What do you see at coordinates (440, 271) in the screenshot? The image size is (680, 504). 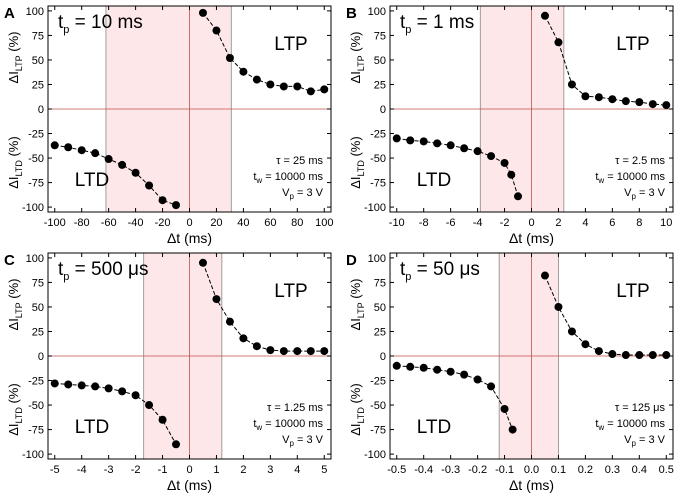 I see `pulse-width-label: tp = 50 μs` at bounding box center [440, 271].